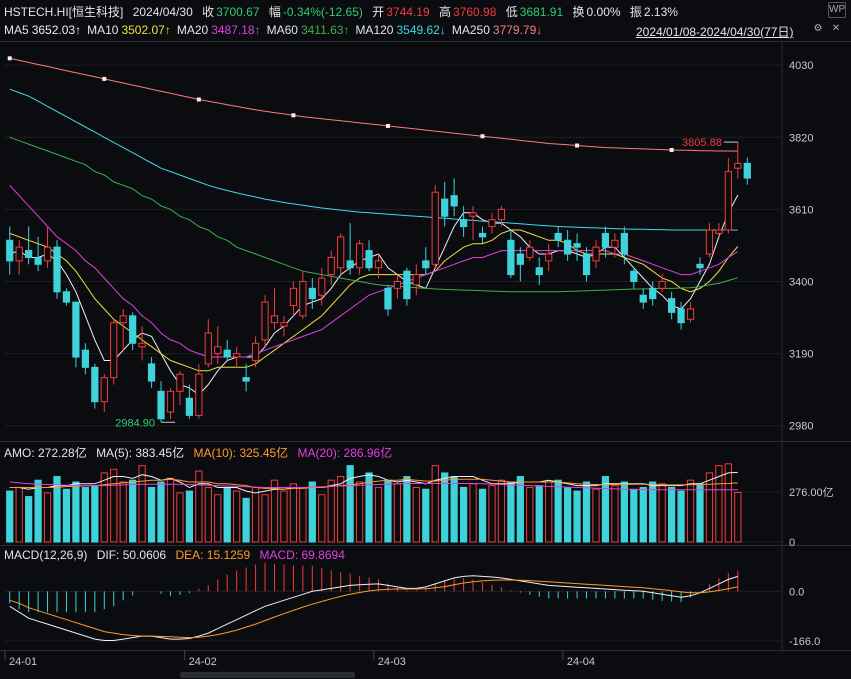  I want to click on open-value: 3744.19, so click(408, 12).